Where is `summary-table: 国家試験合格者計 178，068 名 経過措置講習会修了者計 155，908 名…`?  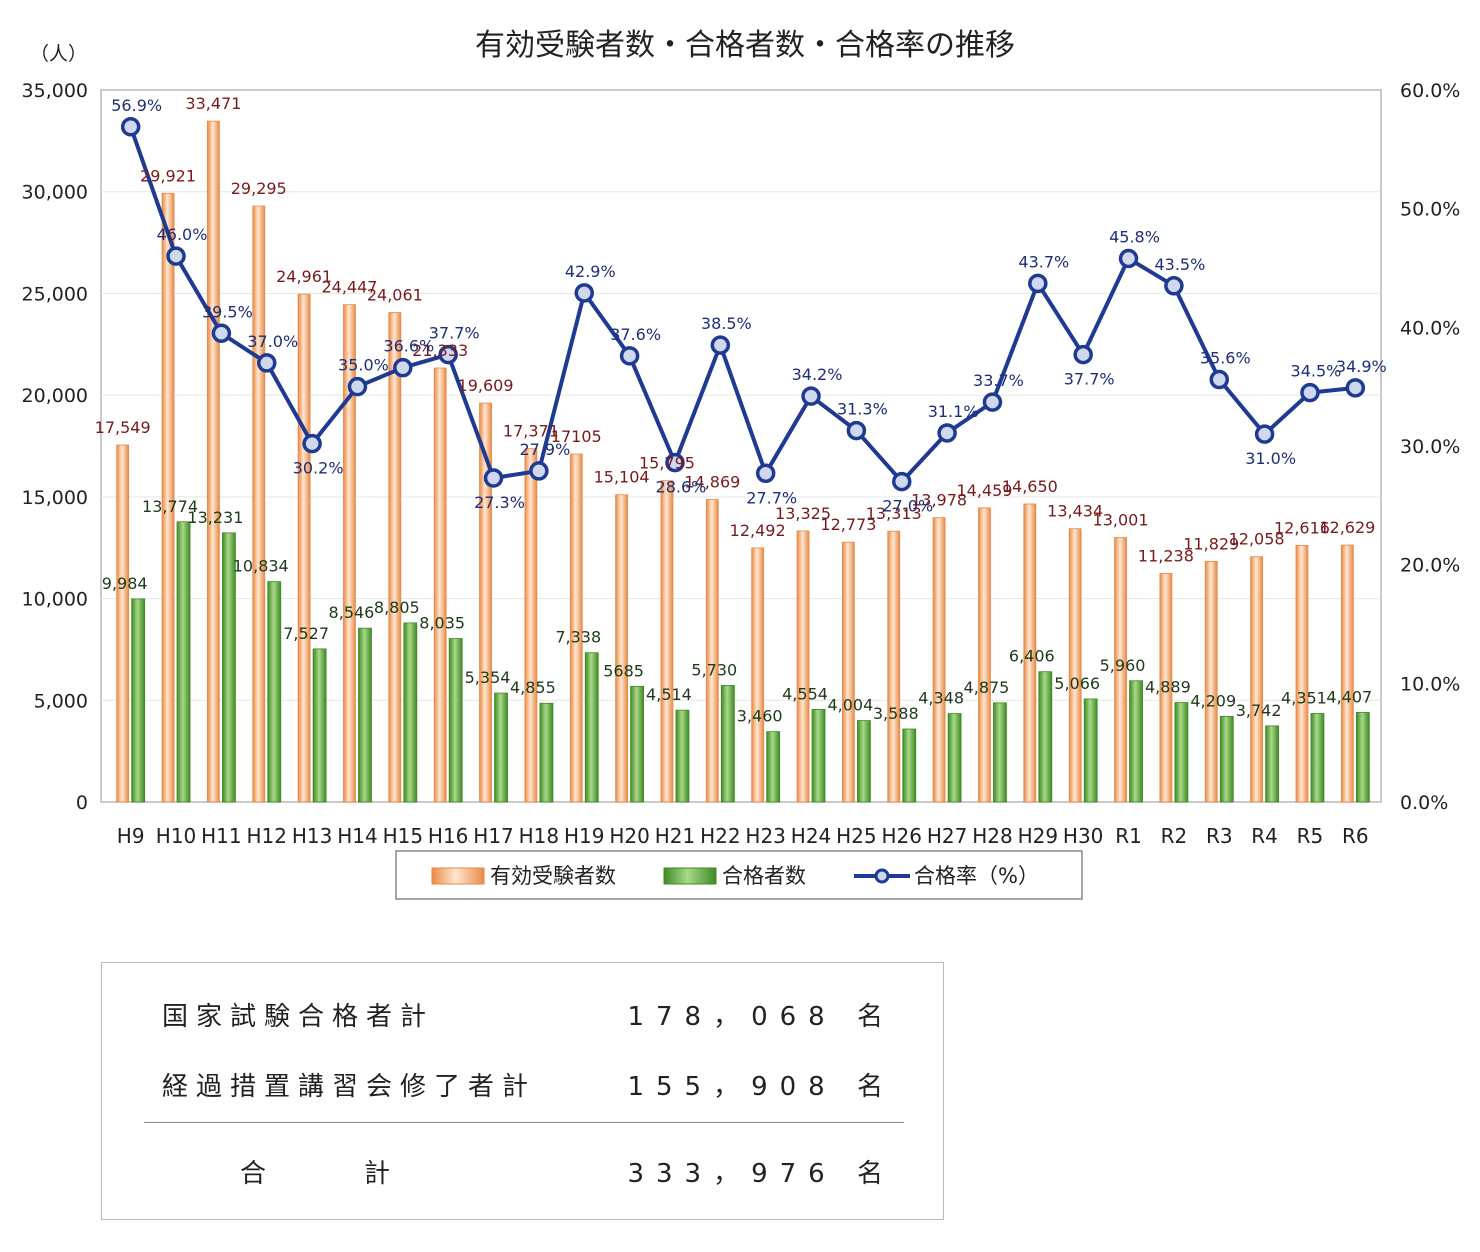
summary-table: 国家試験合格者計 178，068 名 経過措置講習会修了者計 155，908 名… is located at coordinates (522, 1091).